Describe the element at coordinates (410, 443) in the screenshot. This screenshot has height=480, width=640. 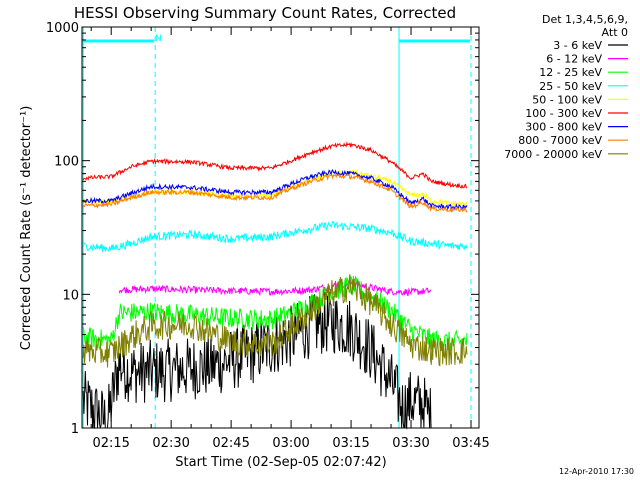
I see `x-tick-label: 03:30` at that location.